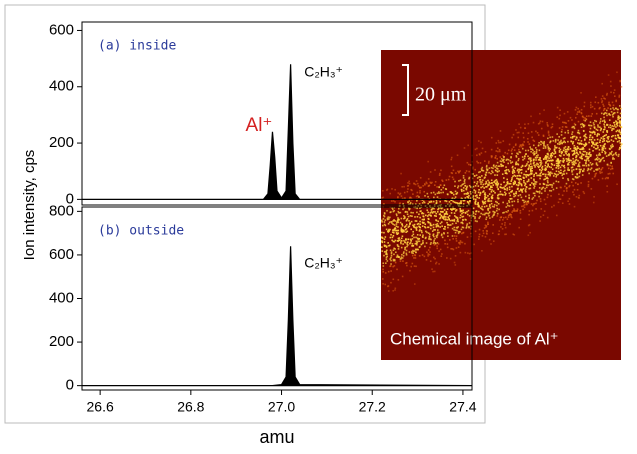 This screenshot has width=637, height=454. Describe the element at coordinates (441, 95) in the screenshot. I see `scale-label: 20 μm` at that location.